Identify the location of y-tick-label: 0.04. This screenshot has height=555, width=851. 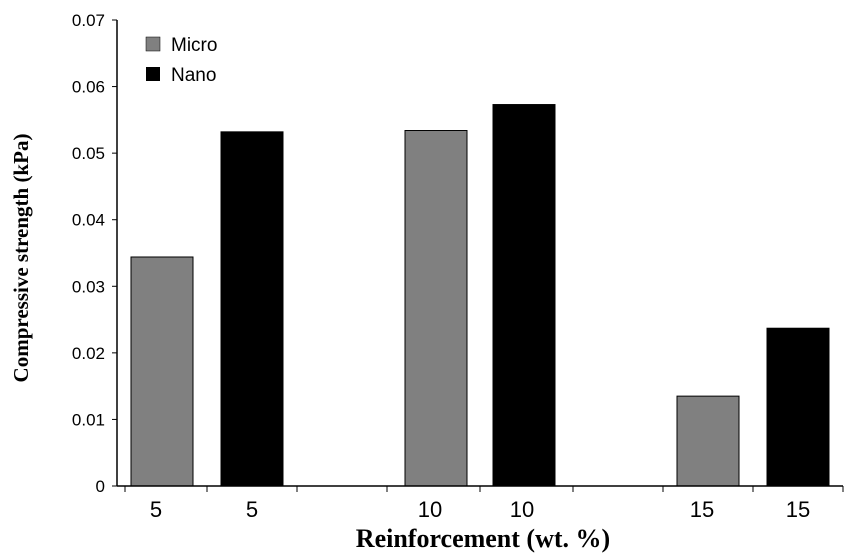
(88, 220).